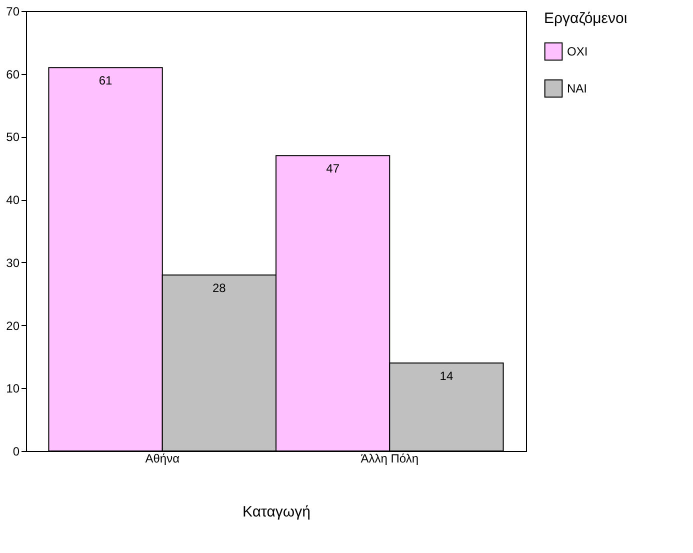  Describe the element at coordinates (13, 263) in the screenshot. I see `y-tick-label: 30` at that location.